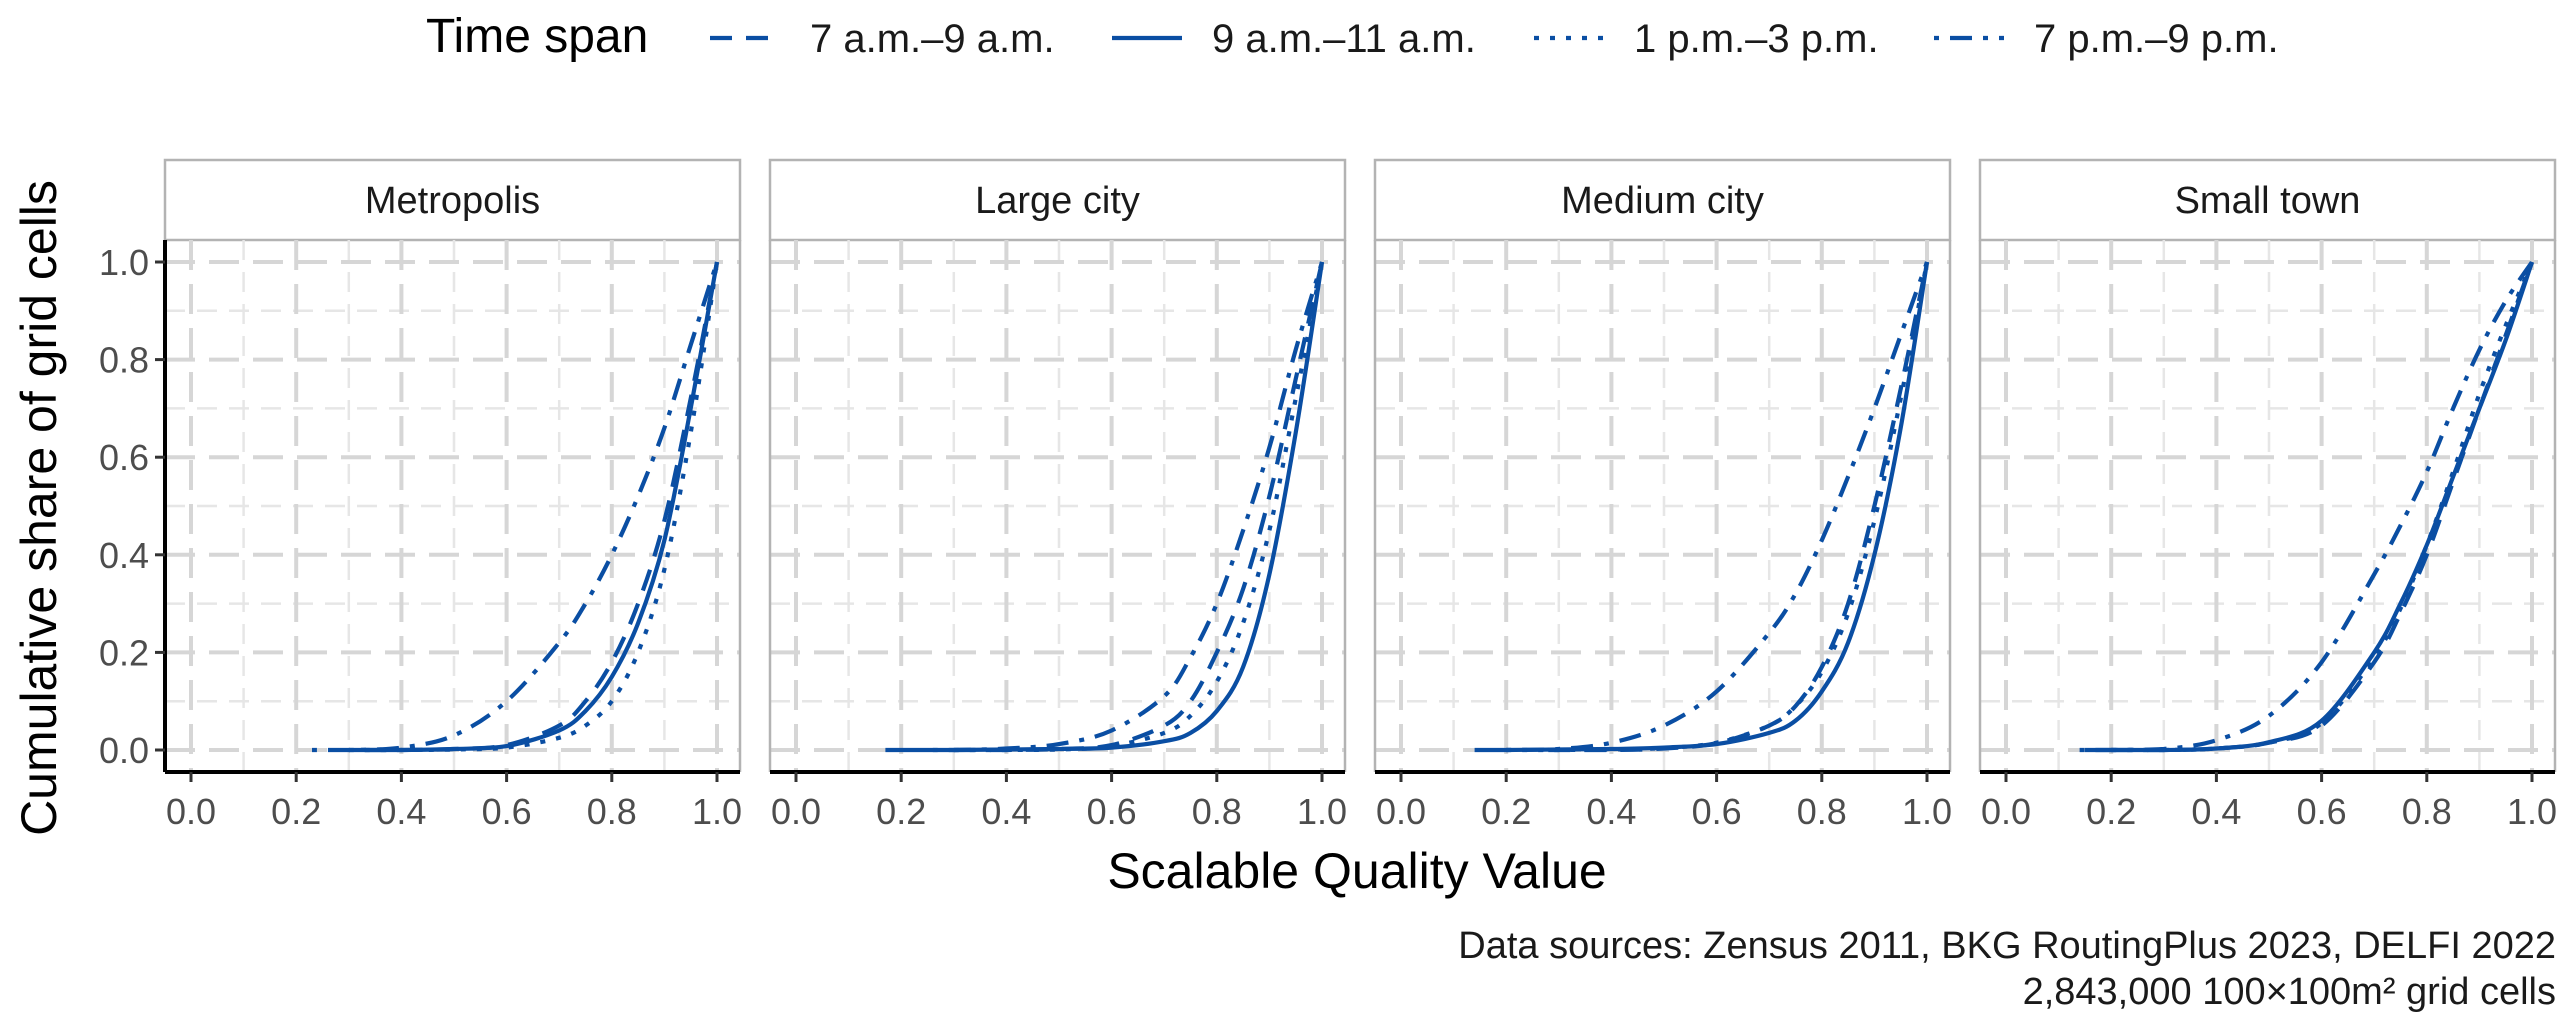  Describe the element at coordinates (1344, 39) in the screenshot. I see `legend-label: 9 a.m.–11 a.m.` at that location.